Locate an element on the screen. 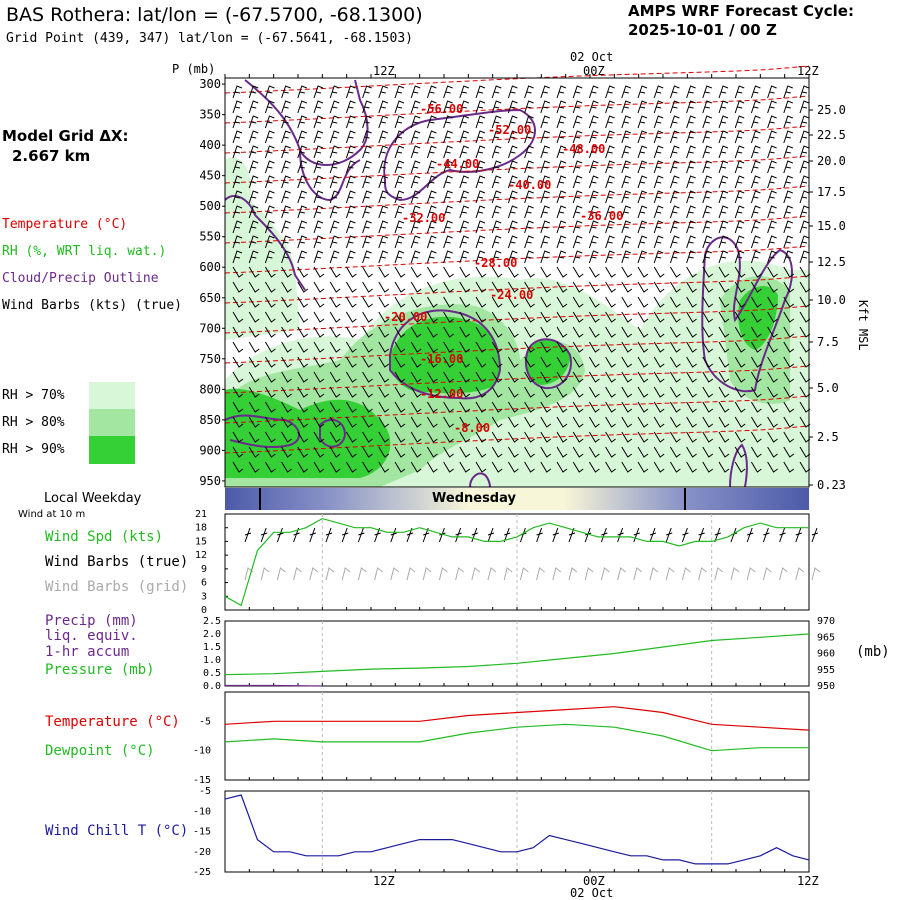 The image size is (900, 900). pressure-tick-label: 970 is located at coordinates (826, 621).